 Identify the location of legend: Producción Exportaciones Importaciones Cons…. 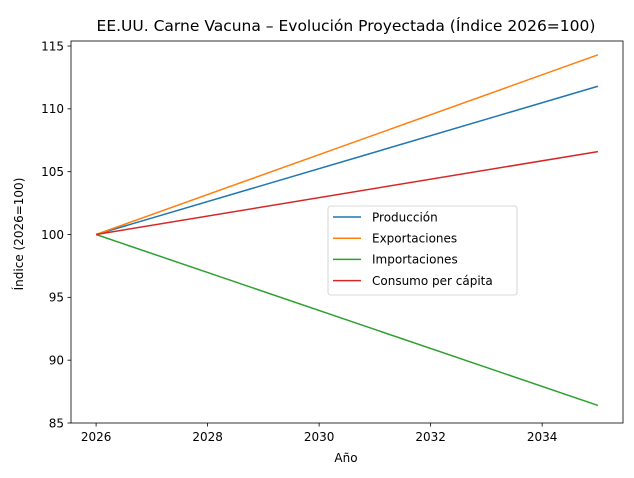
(422, 250).